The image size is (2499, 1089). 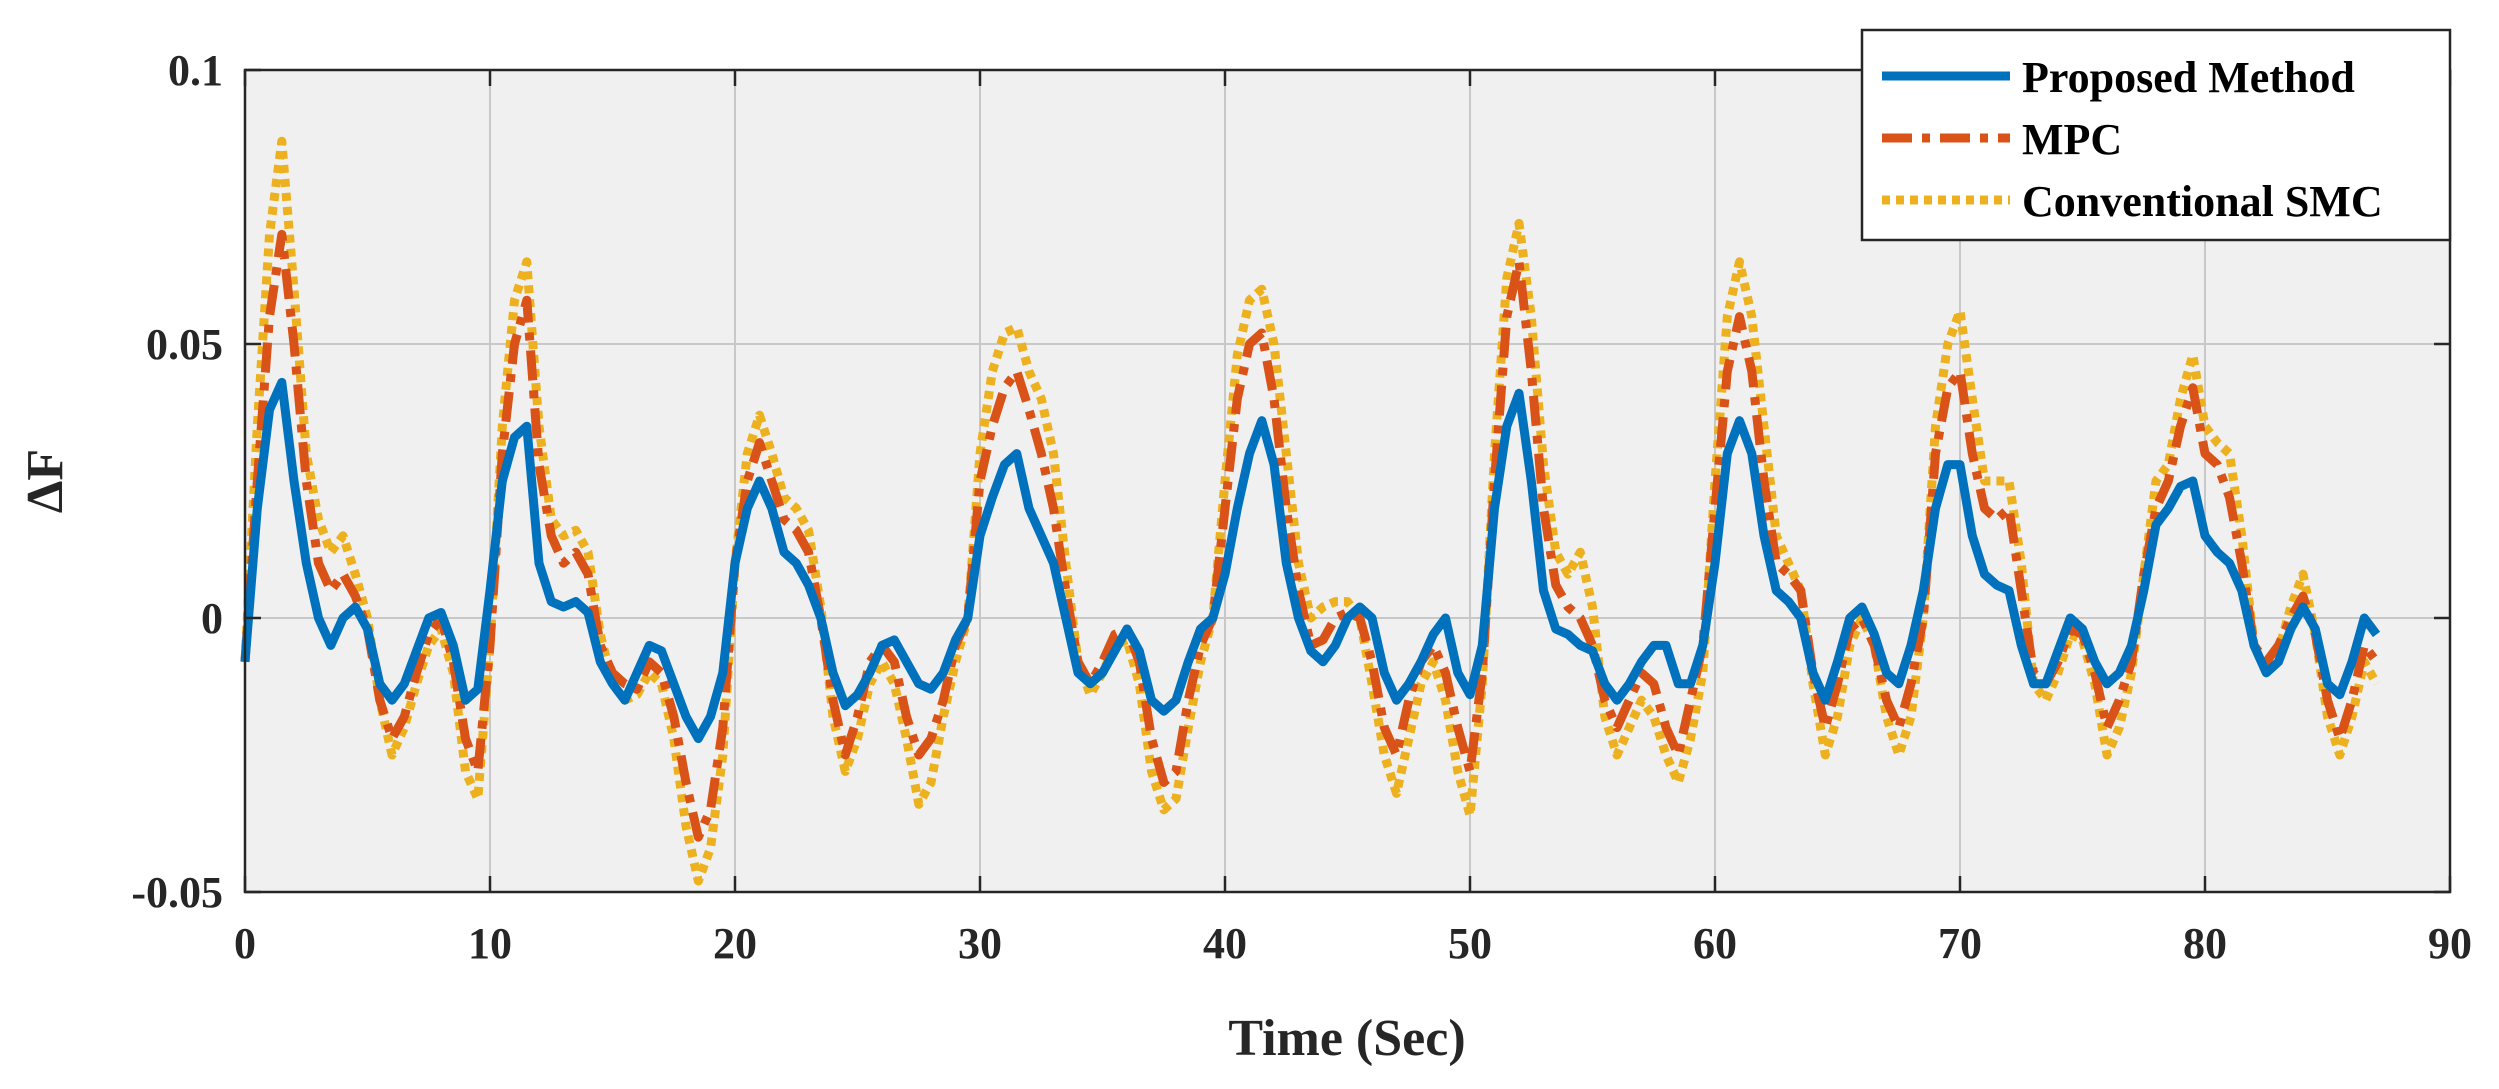 What do you see at coordinates (212, 618) in the screenshot?
I see `y-tick-label: 0` at bounding box center [212, 618].